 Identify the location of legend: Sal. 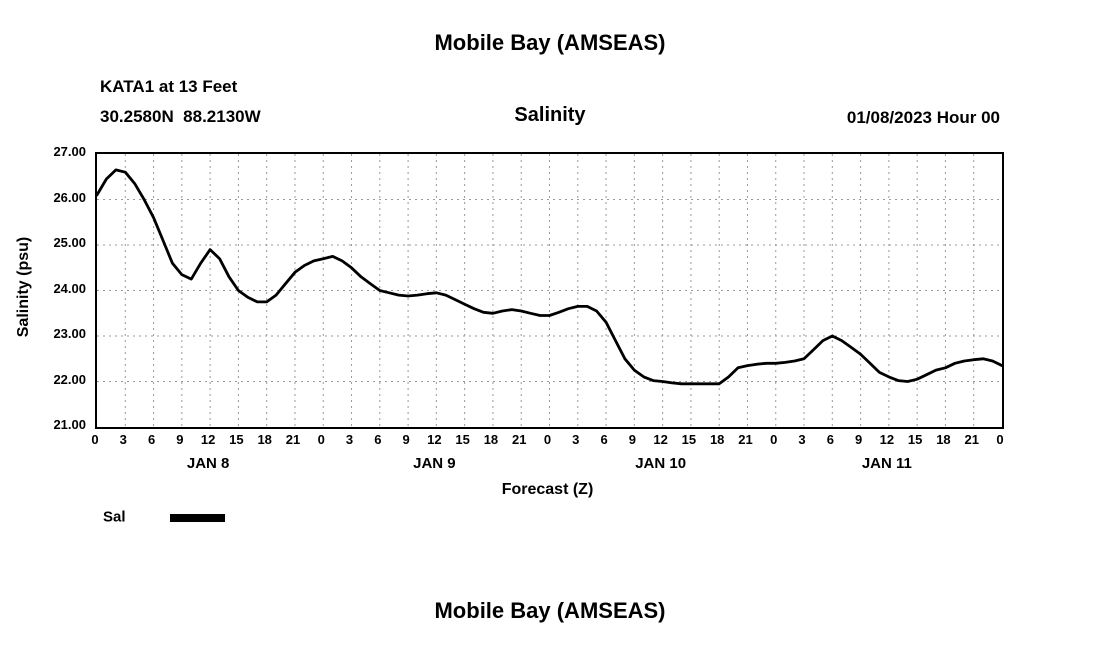
(164, 519).